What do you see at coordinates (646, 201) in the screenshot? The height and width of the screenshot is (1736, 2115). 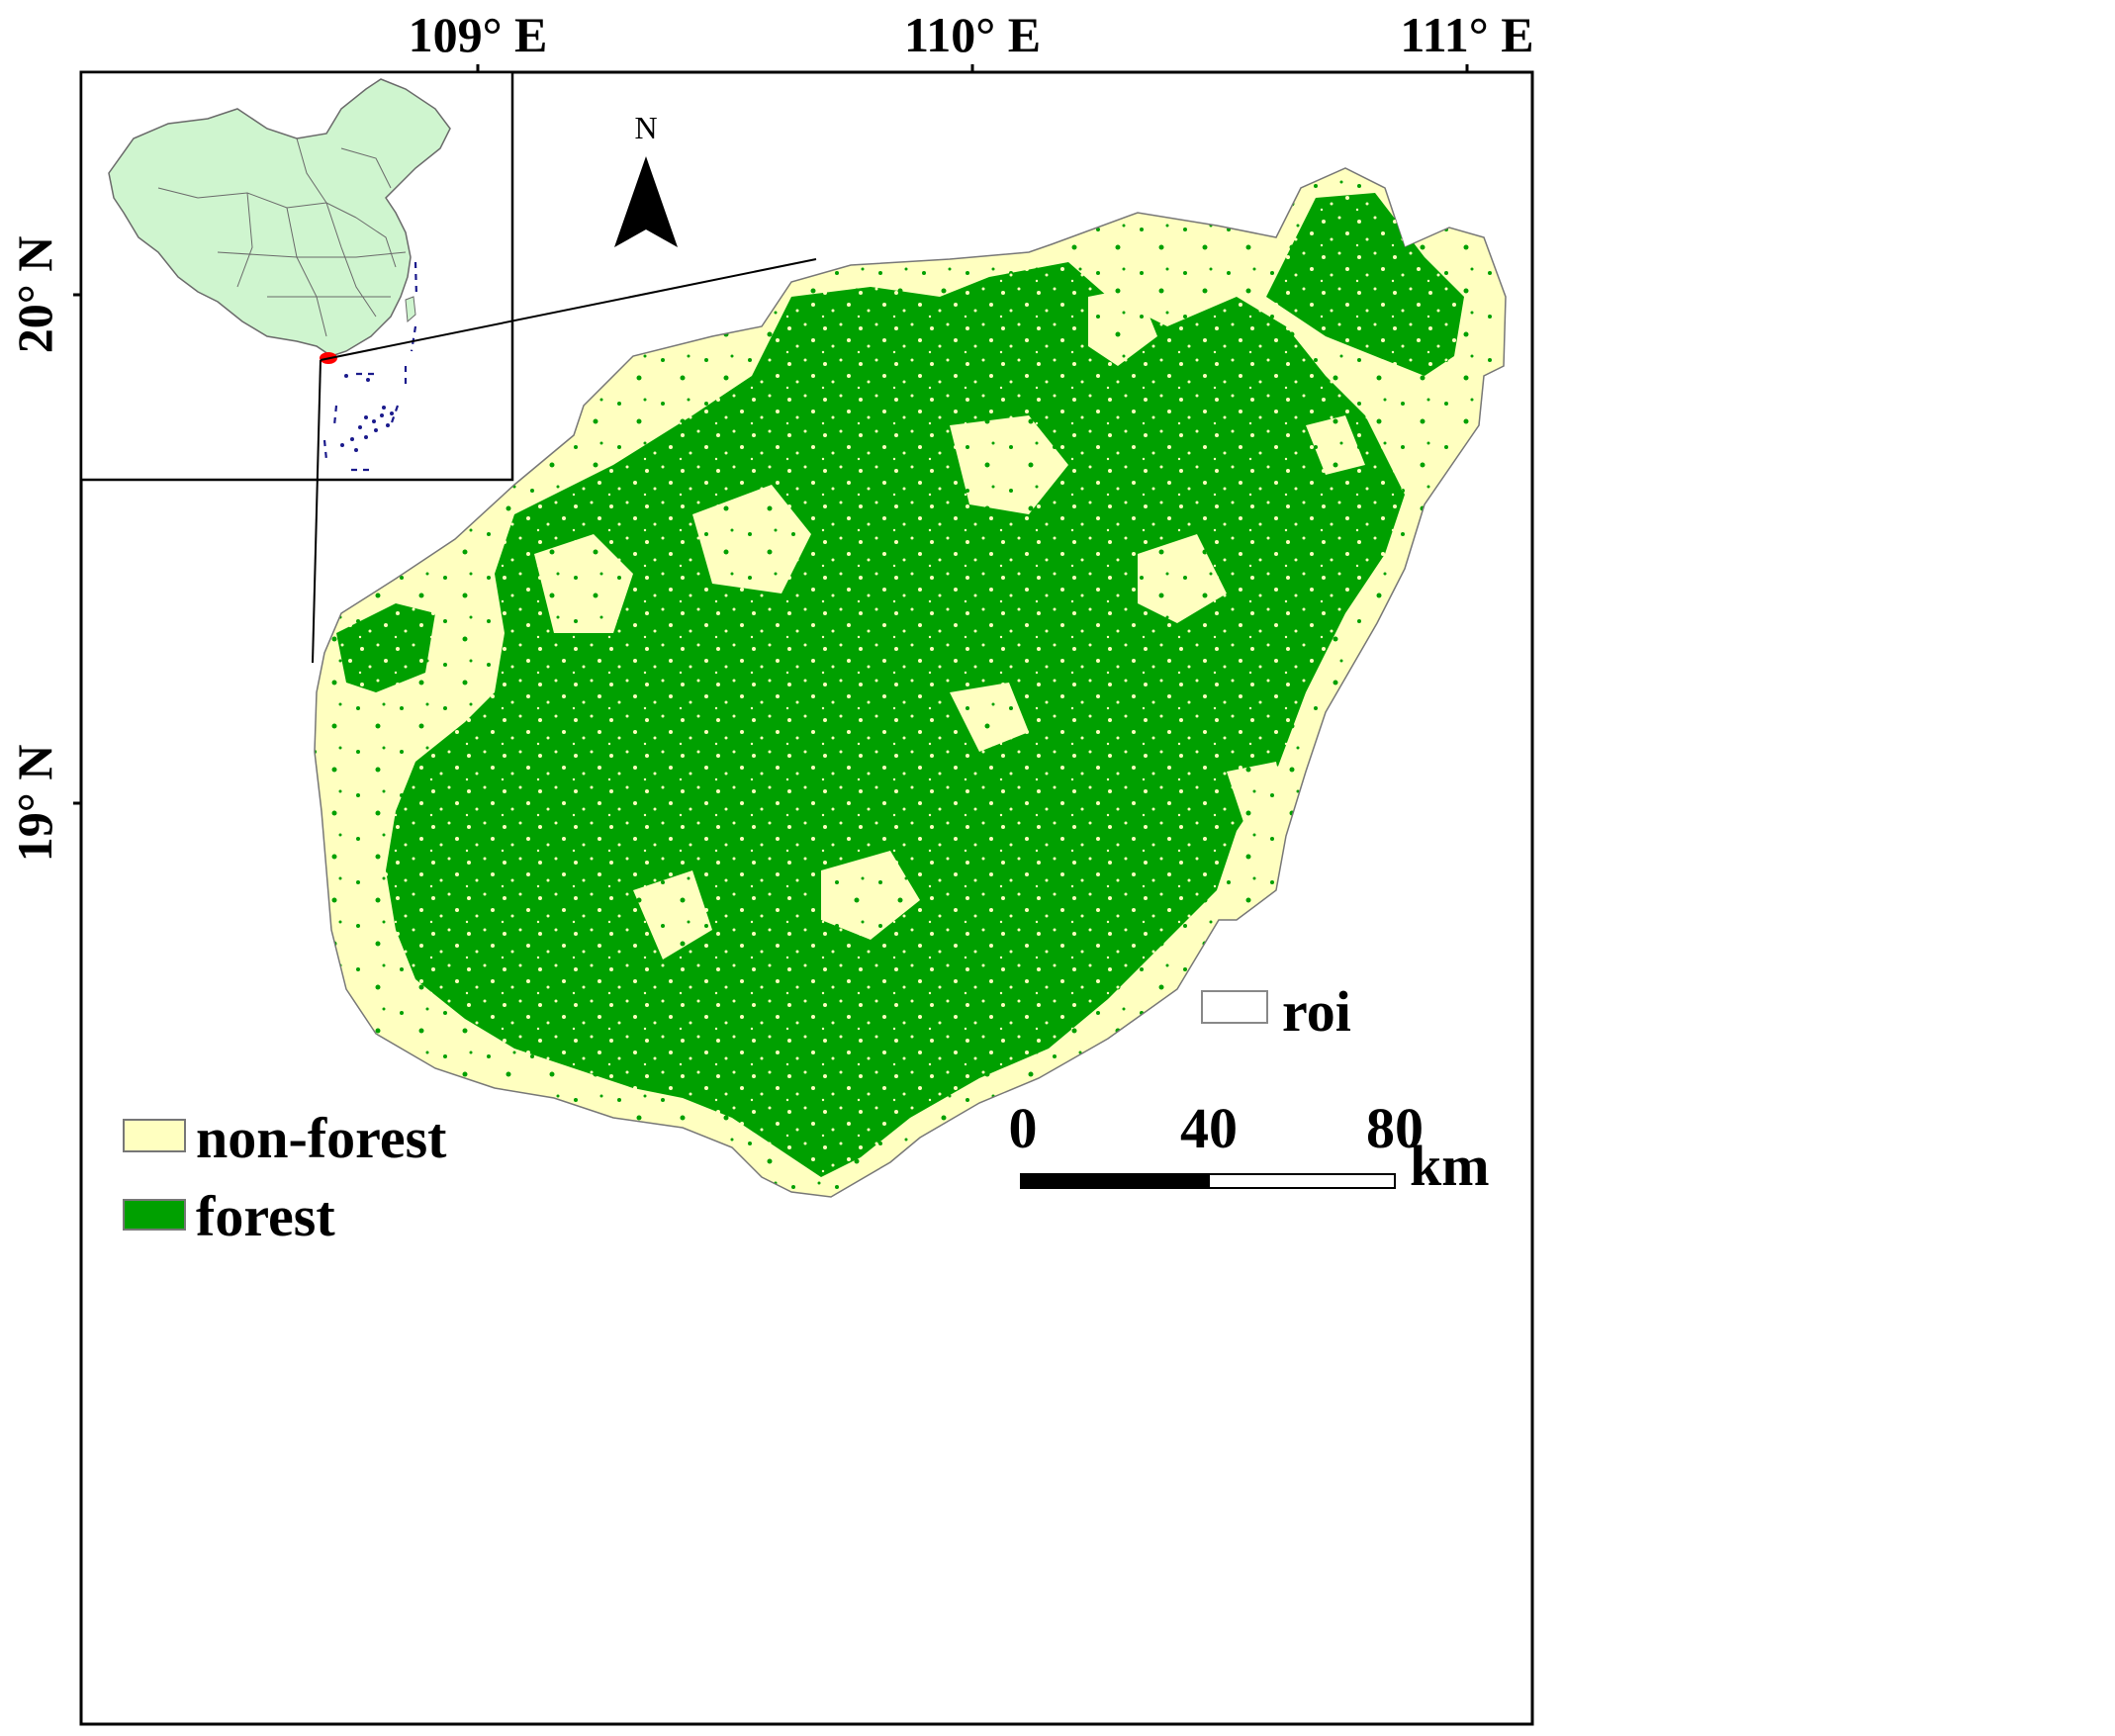 I see `north-arrow-icon` at bounding box center [646, 201].